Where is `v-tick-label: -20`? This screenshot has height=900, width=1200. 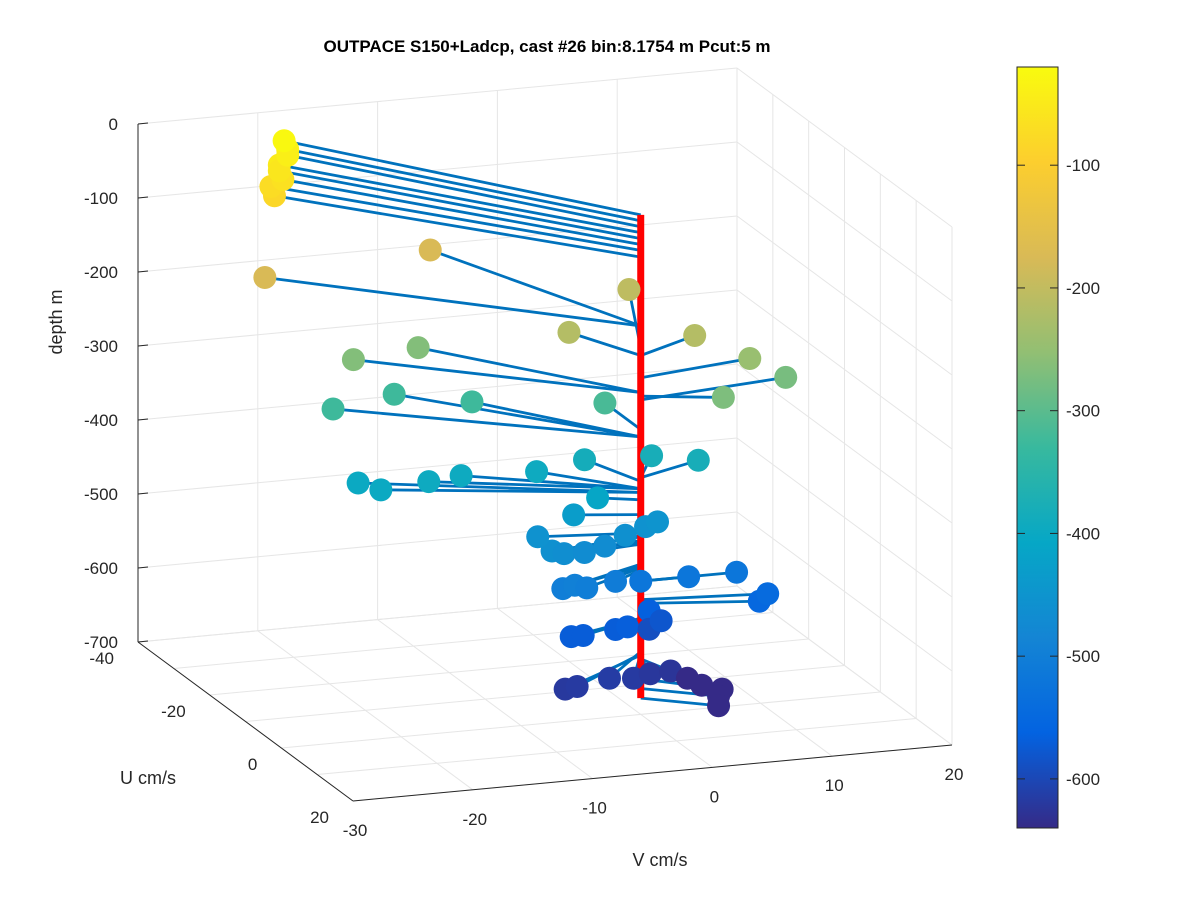 v-tick-label: -20 is located at coordinates (475, 819).